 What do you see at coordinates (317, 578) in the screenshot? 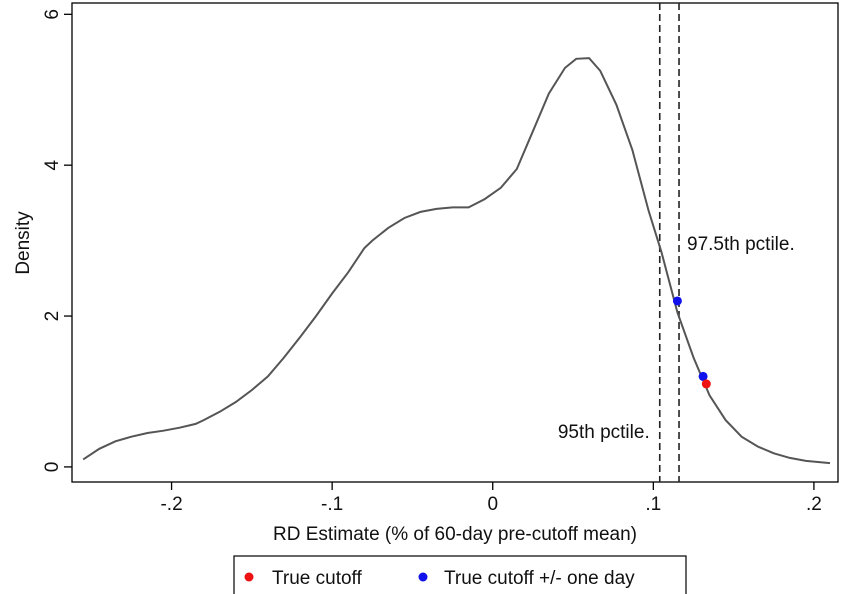
I see `legend-label-true-cutoff: True cutoff` at bounding box center [317, 578].